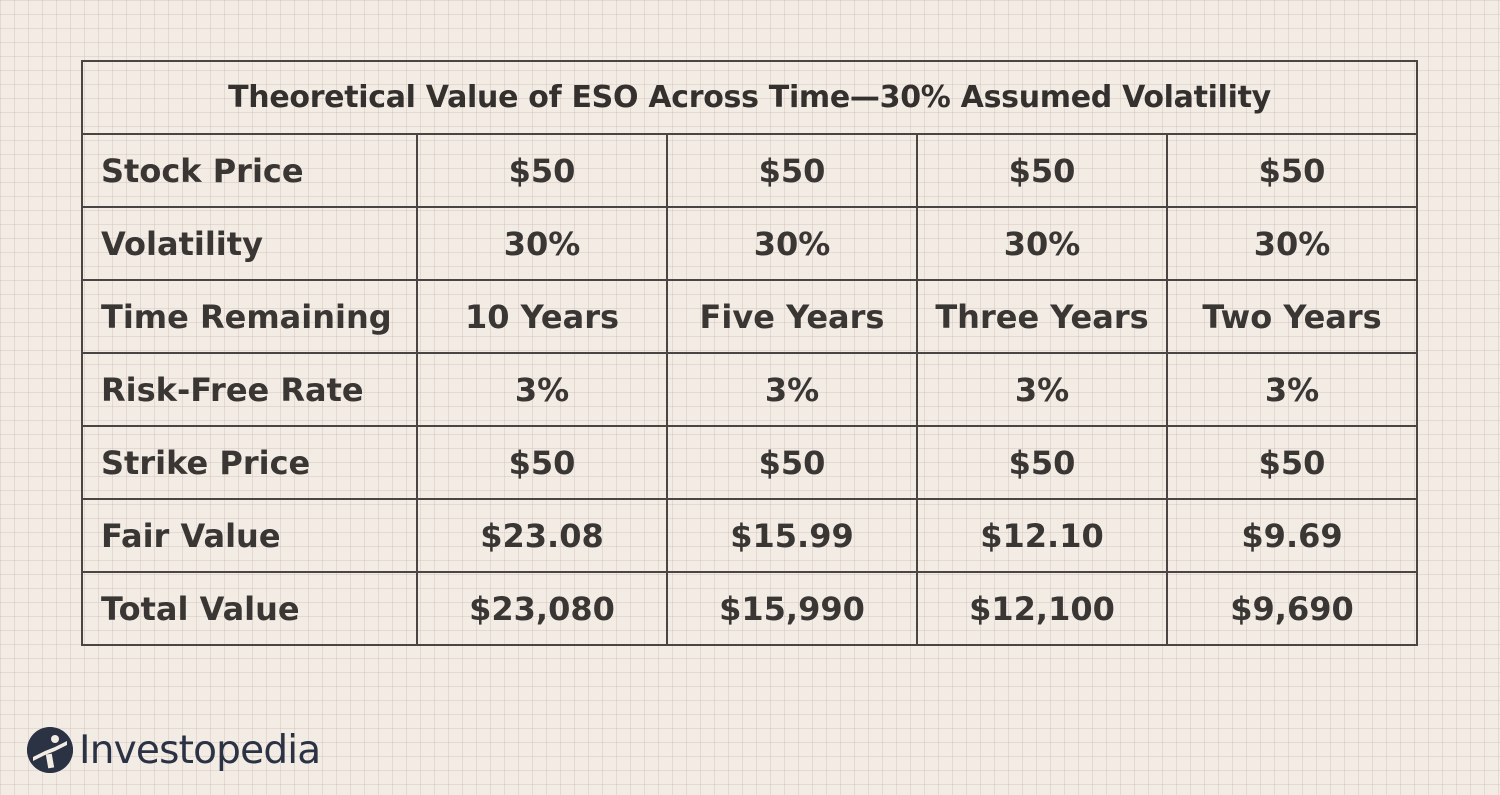  Describe the element at coordinates (249, 316) in the screenshot. I see `row-label: Time Remaining` at that location.